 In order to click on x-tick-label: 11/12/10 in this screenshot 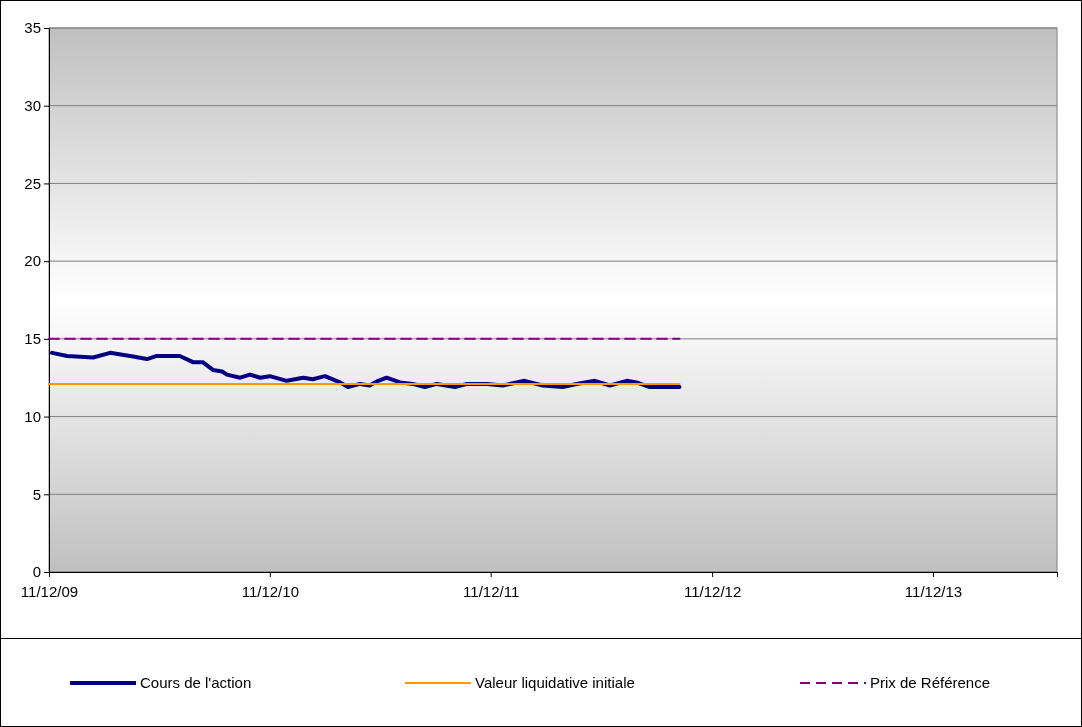, I will do `click(270, 591)`.